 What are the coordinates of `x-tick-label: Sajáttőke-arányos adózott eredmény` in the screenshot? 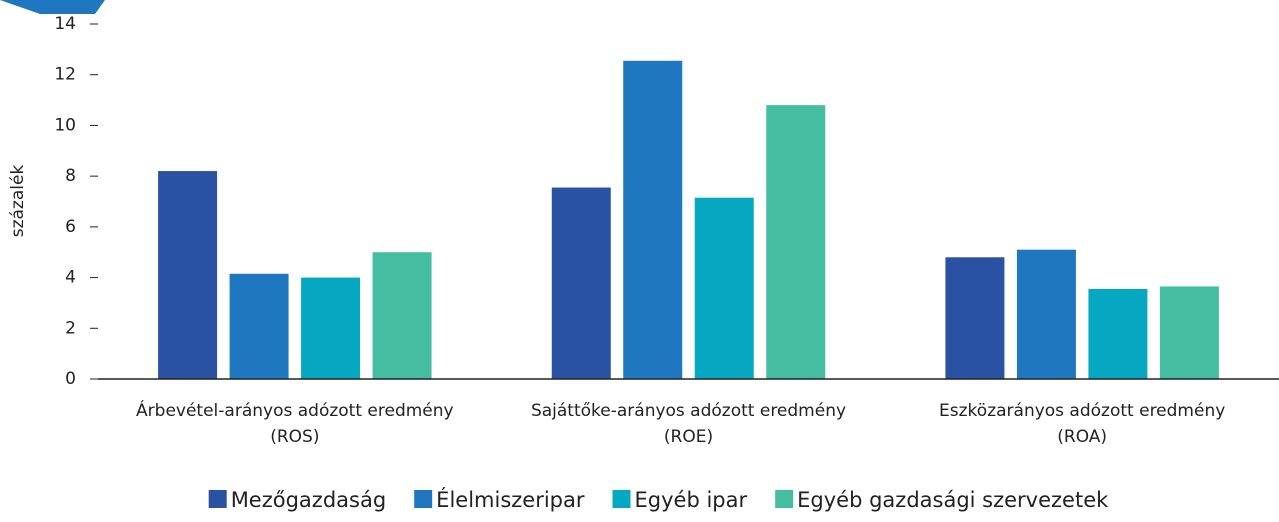 It's located at (688, 411).